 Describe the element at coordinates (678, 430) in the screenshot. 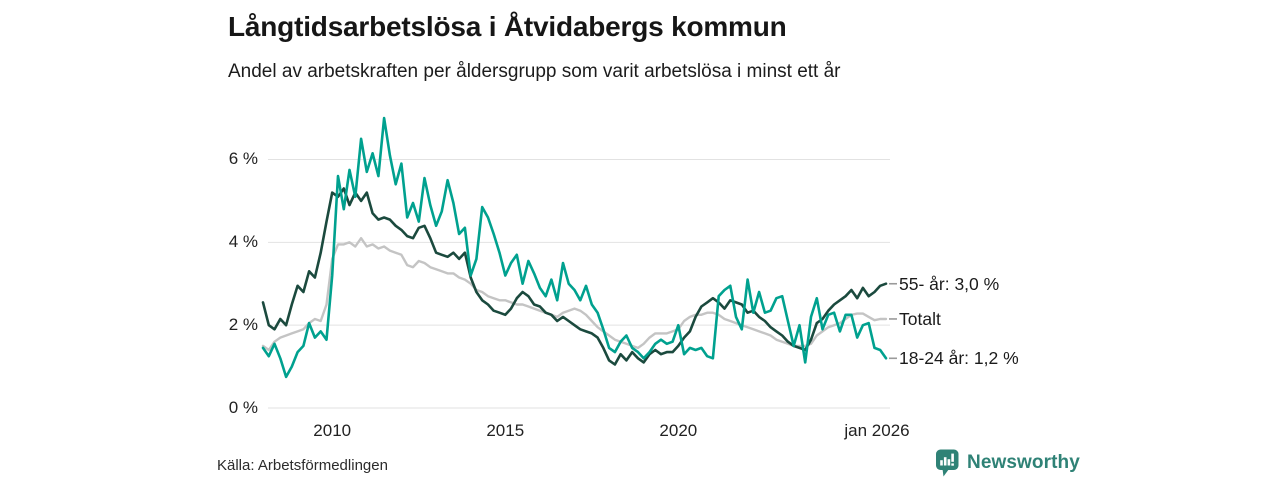

I see `x-tick-label-2020: 2020` at that location.